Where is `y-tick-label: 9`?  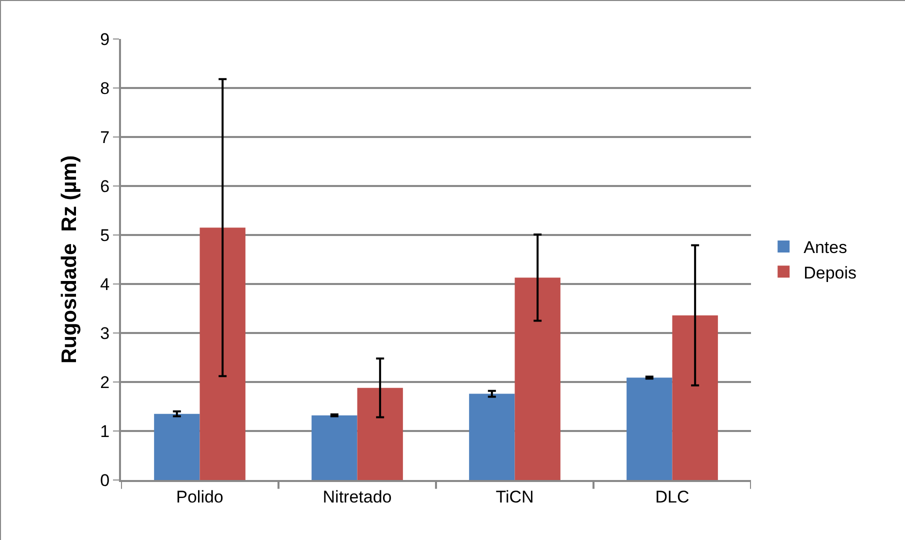
y-tick-label: 9 is located at coordinates (105, 39).